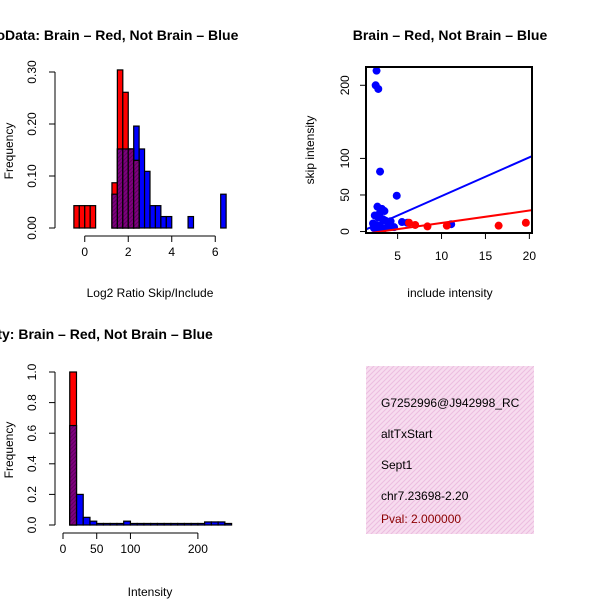 The height and width of the screenshot is (600, 600). I want to click on y-tick-label: 0.4, so click(32, 463).